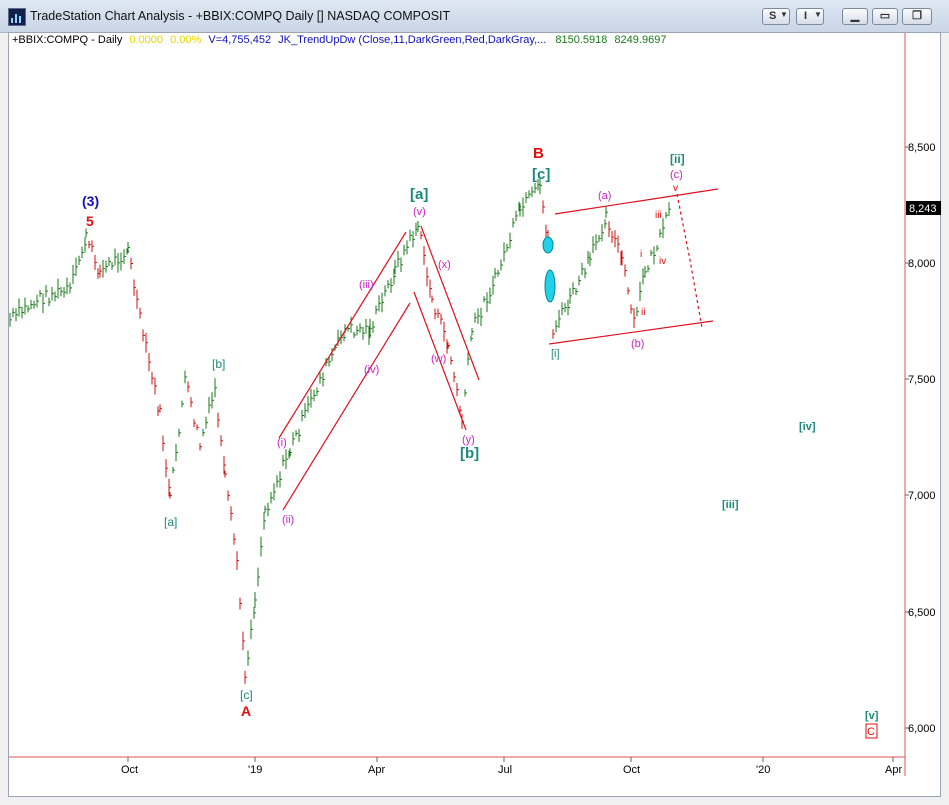  I want to click on wave-label-iv-small: iv, so click(662, 261).